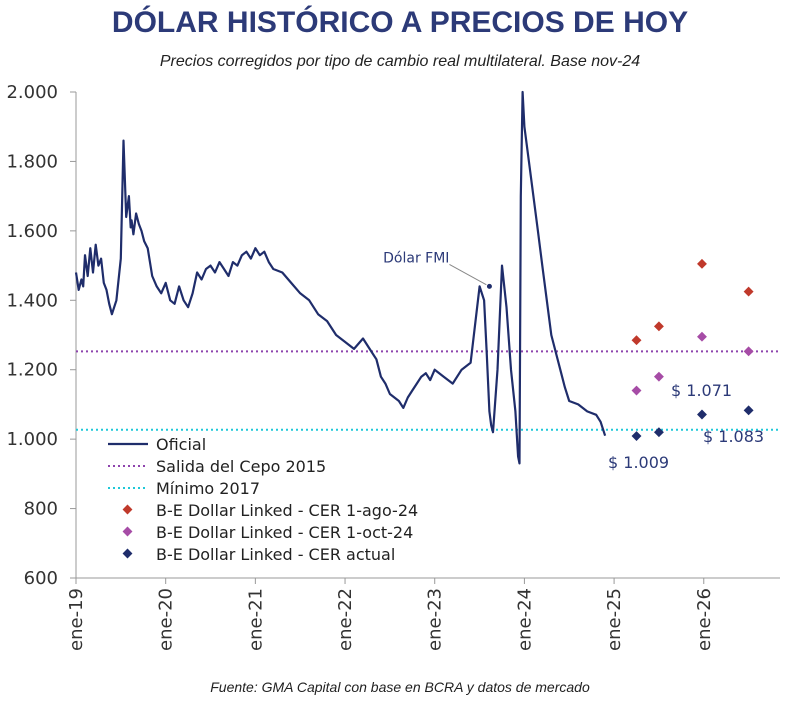 The width and height of the screenshot is (800, 703). I want to click on label-1083: $ 1.083, so click(733, 436).